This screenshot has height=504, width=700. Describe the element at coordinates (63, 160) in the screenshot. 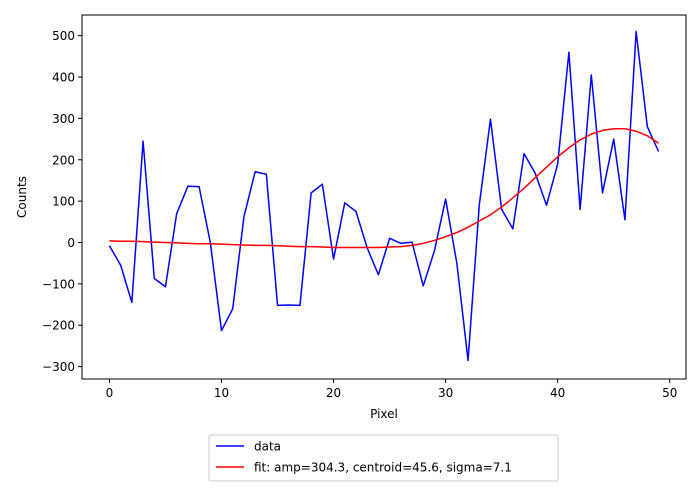

I see `y-tick-label: 200` at that location.